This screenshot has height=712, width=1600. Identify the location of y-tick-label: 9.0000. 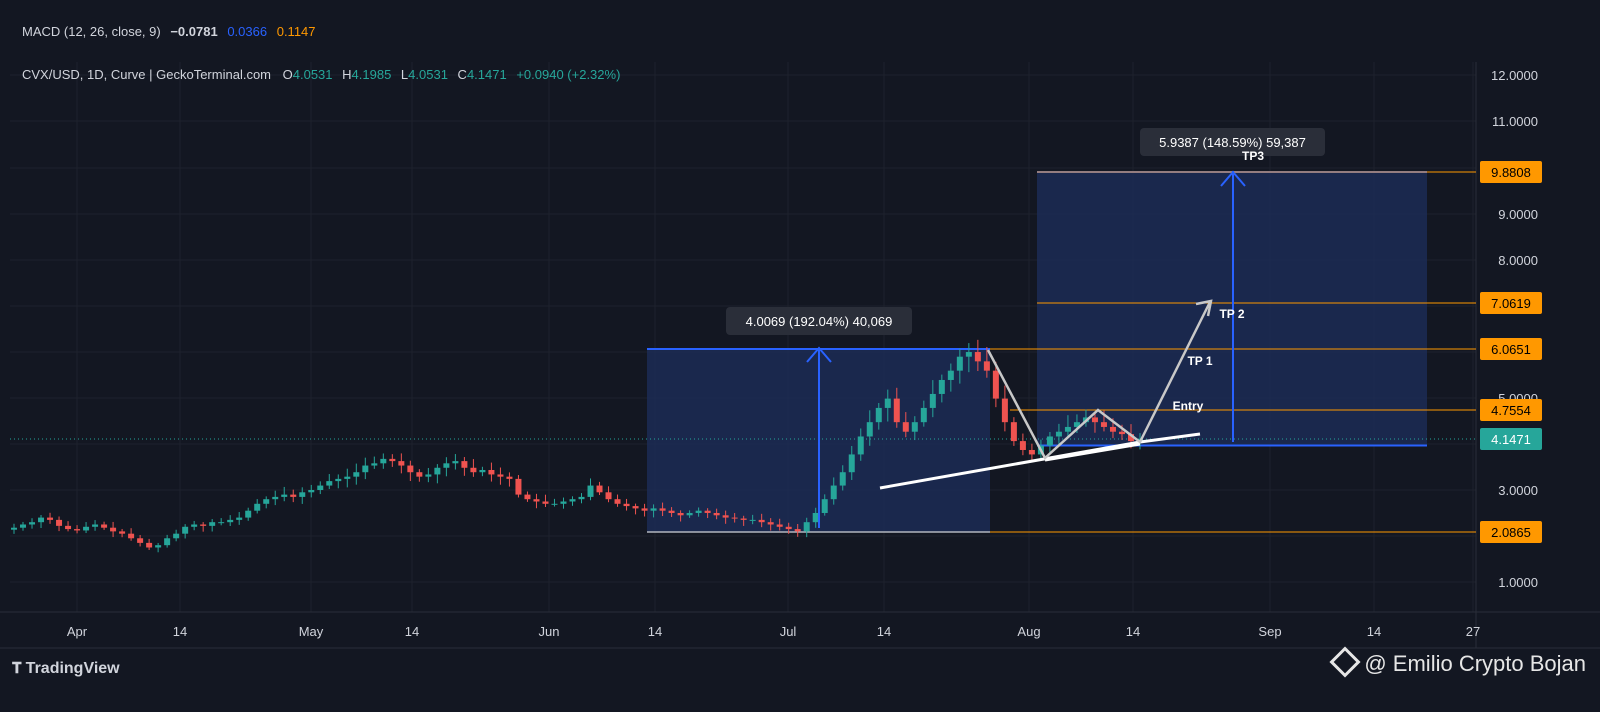
(1518, 214).